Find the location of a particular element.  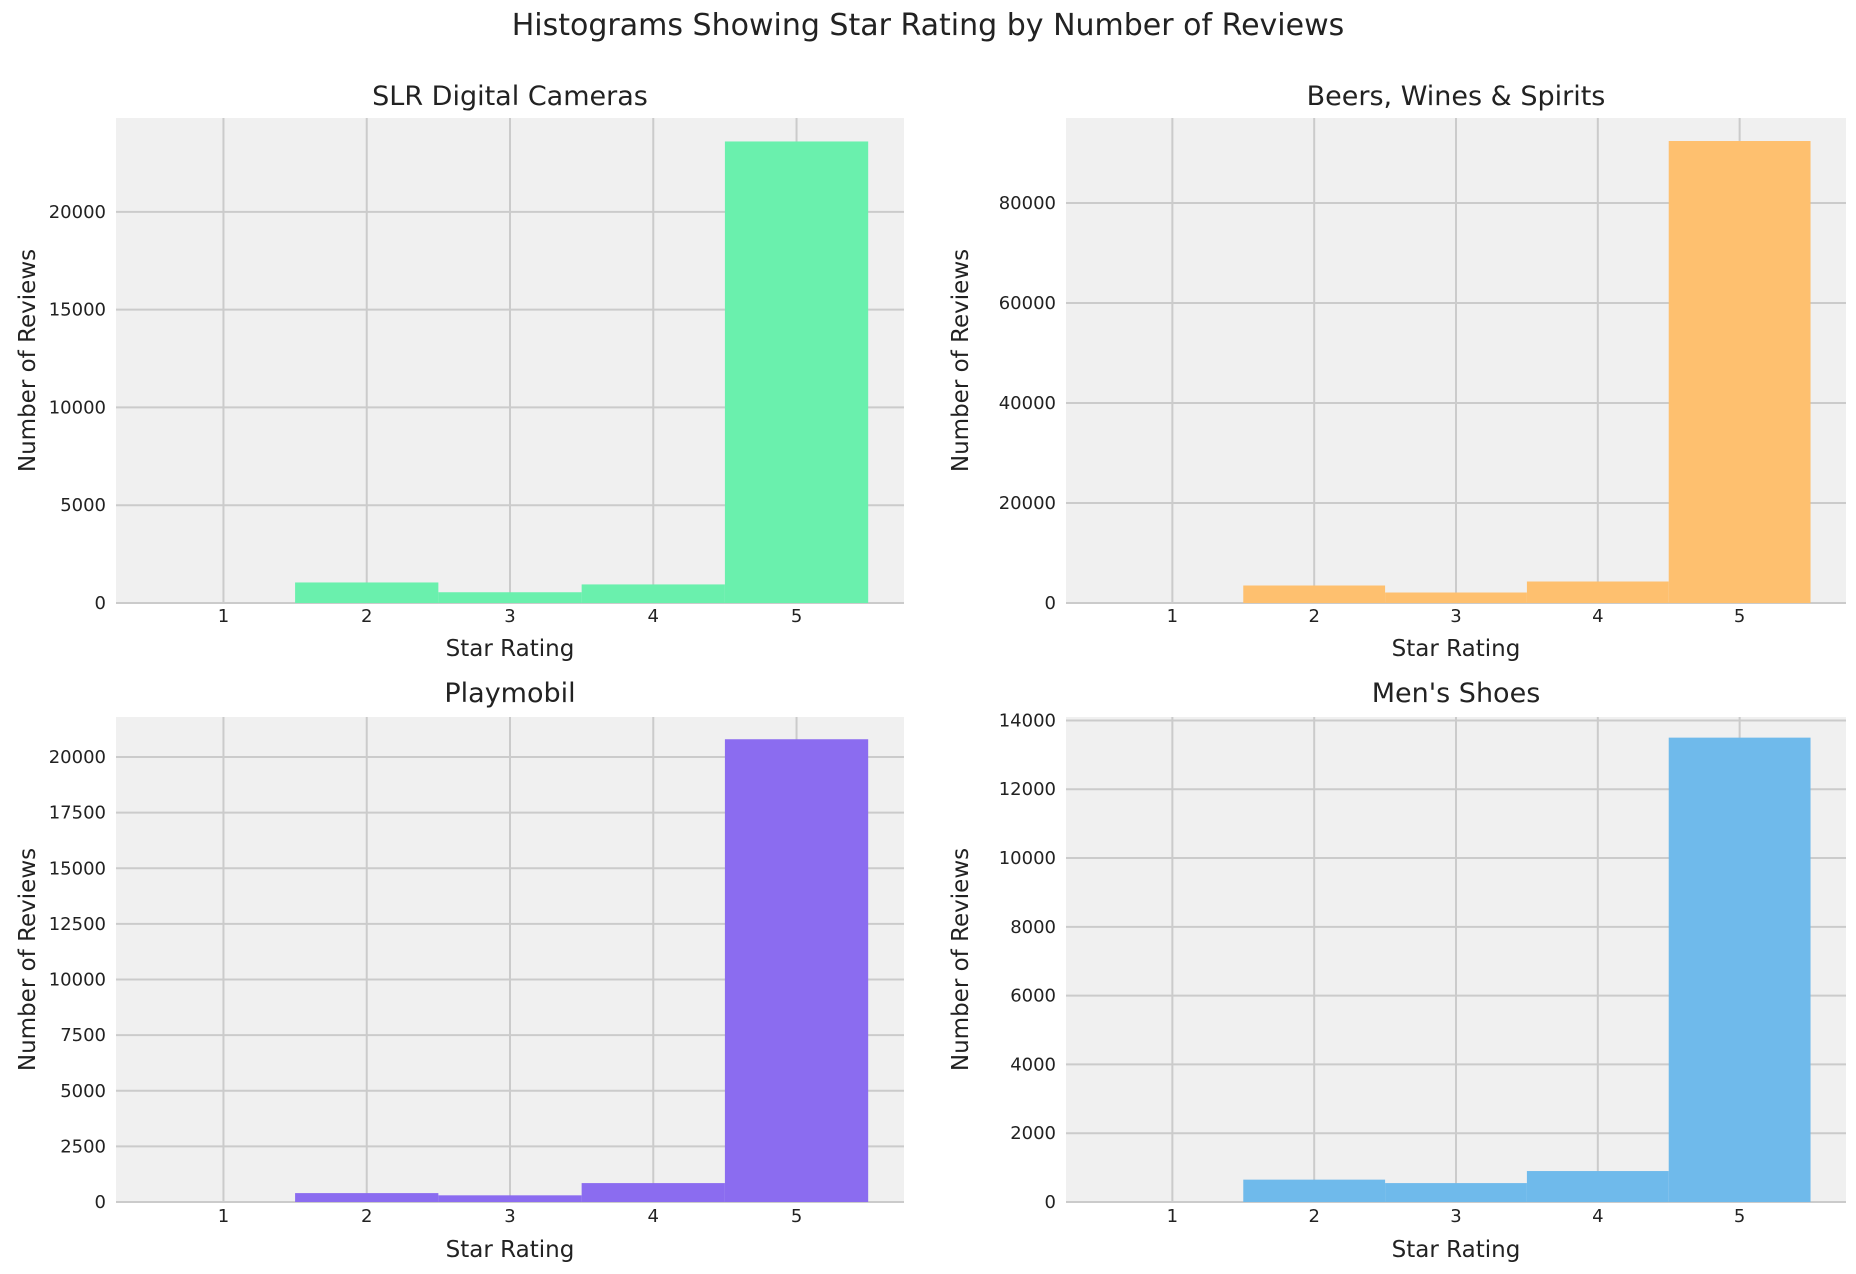

y-tick-label: 4000 is located at coordinates (1033, 1064).